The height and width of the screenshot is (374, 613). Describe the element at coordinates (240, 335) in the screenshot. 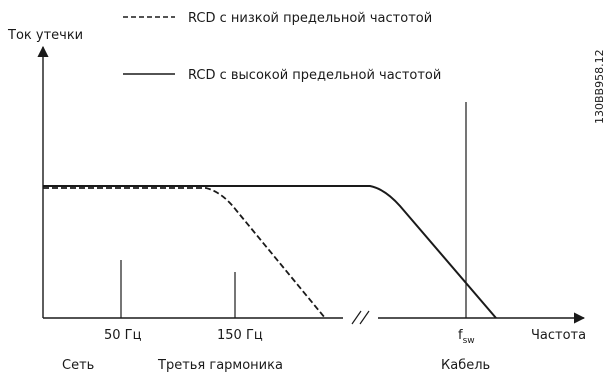

I see `tick-label-150hz: 150 Гц` at that location.